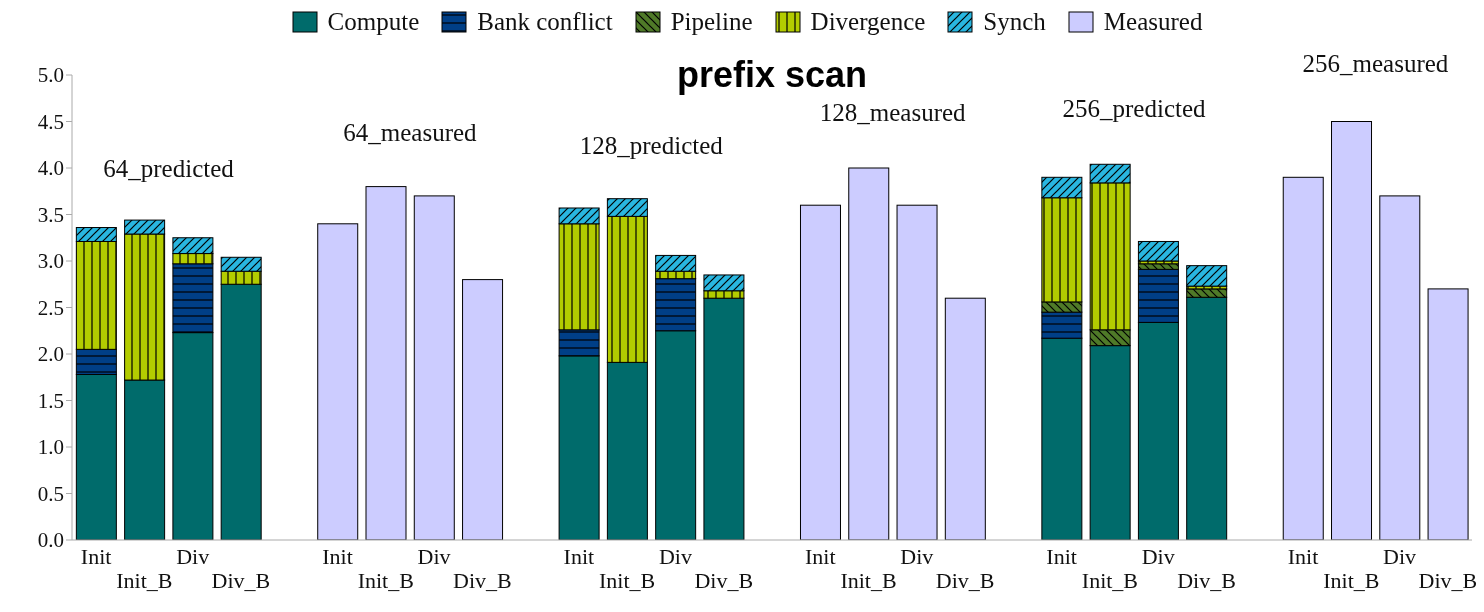 The image size is (1484, 612). What do you see at coordinates (50, 214) in the screenshot?
I see `y-tick-label: 3.5` at bounding box center [50, 214].